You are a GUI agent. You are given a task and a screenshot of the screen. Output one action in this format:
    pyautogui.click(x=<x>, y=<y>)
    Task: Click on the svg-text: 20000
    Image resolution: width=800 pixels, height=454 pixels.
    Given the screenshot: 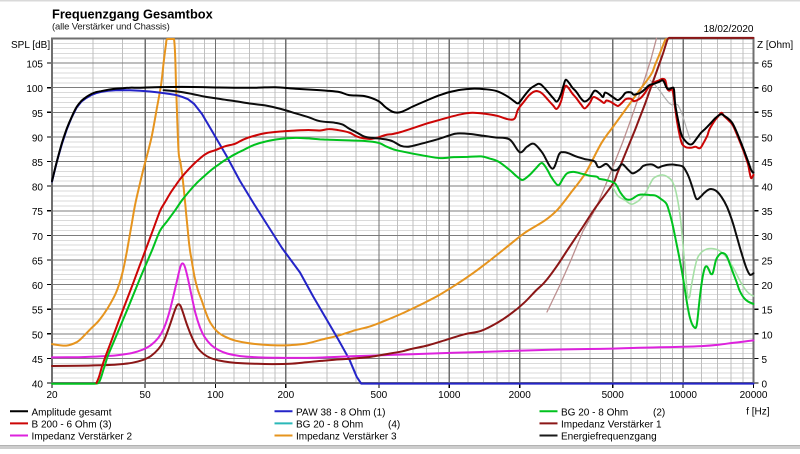 What is the action you would take?
    pyautogui.click(x=754, y=395)
    